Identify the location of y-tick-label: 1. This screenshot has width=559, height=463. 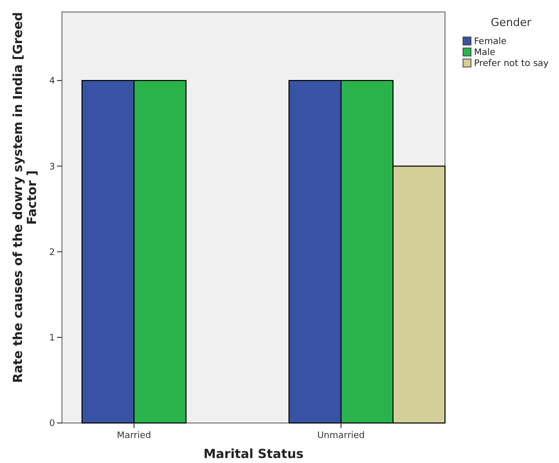
(52, 339).